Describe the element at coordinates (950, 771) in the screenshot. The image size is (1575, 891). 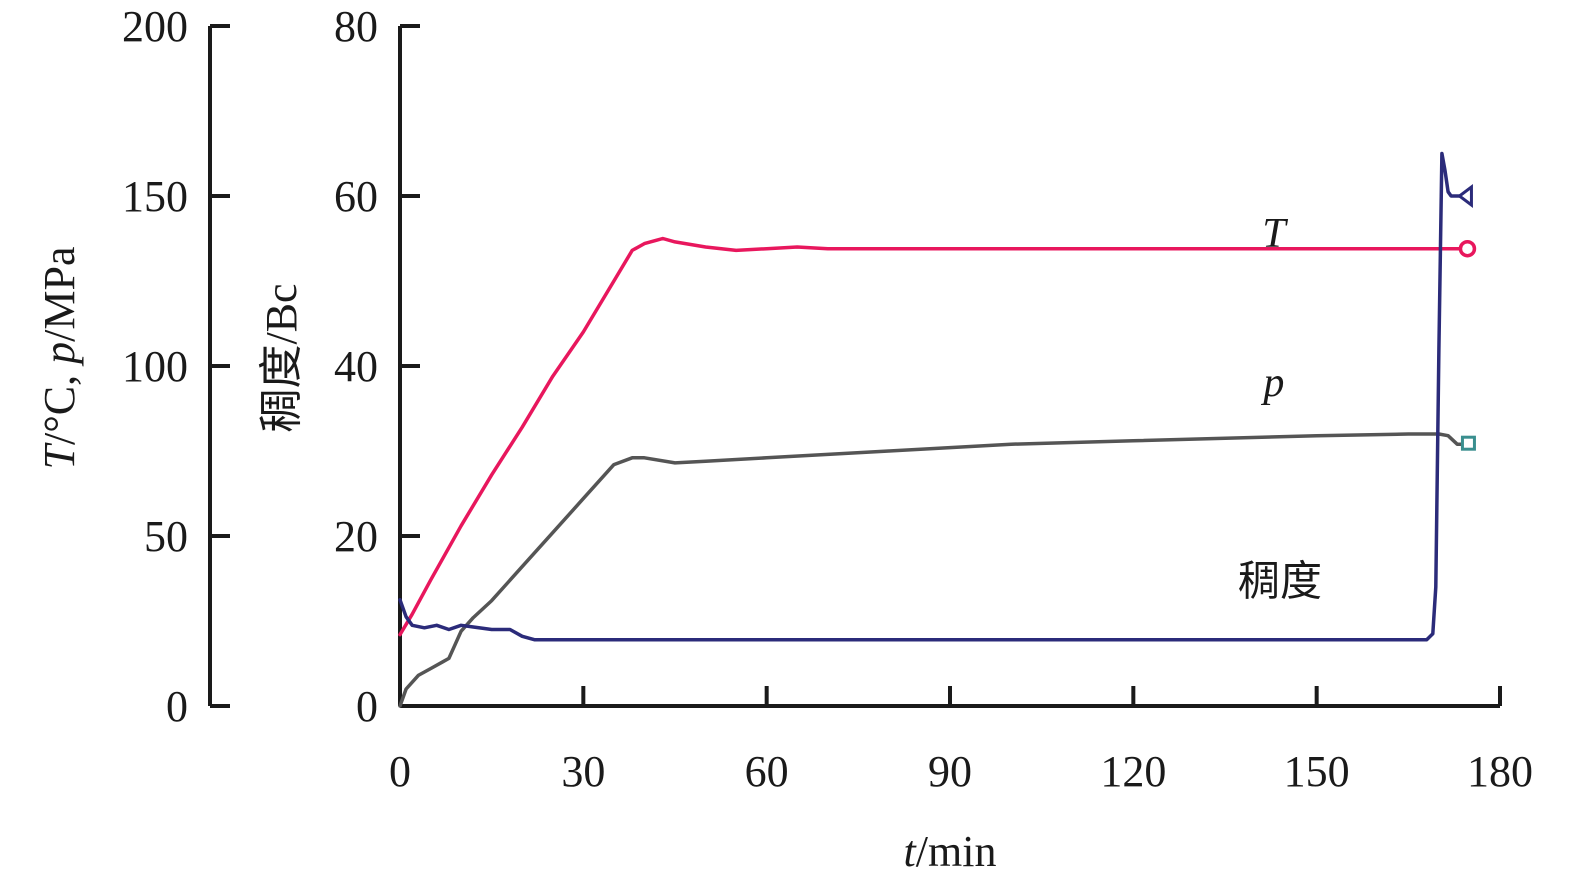
I see `x-tick-label: 90` at that location.